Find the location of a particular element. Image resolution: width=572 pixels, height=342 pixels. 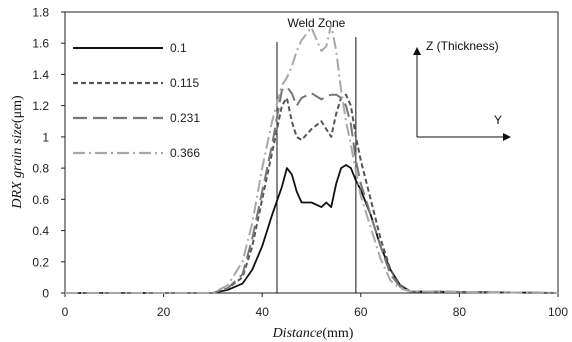

y-tick-label: 0.4 is located at coordinates (40, 231).